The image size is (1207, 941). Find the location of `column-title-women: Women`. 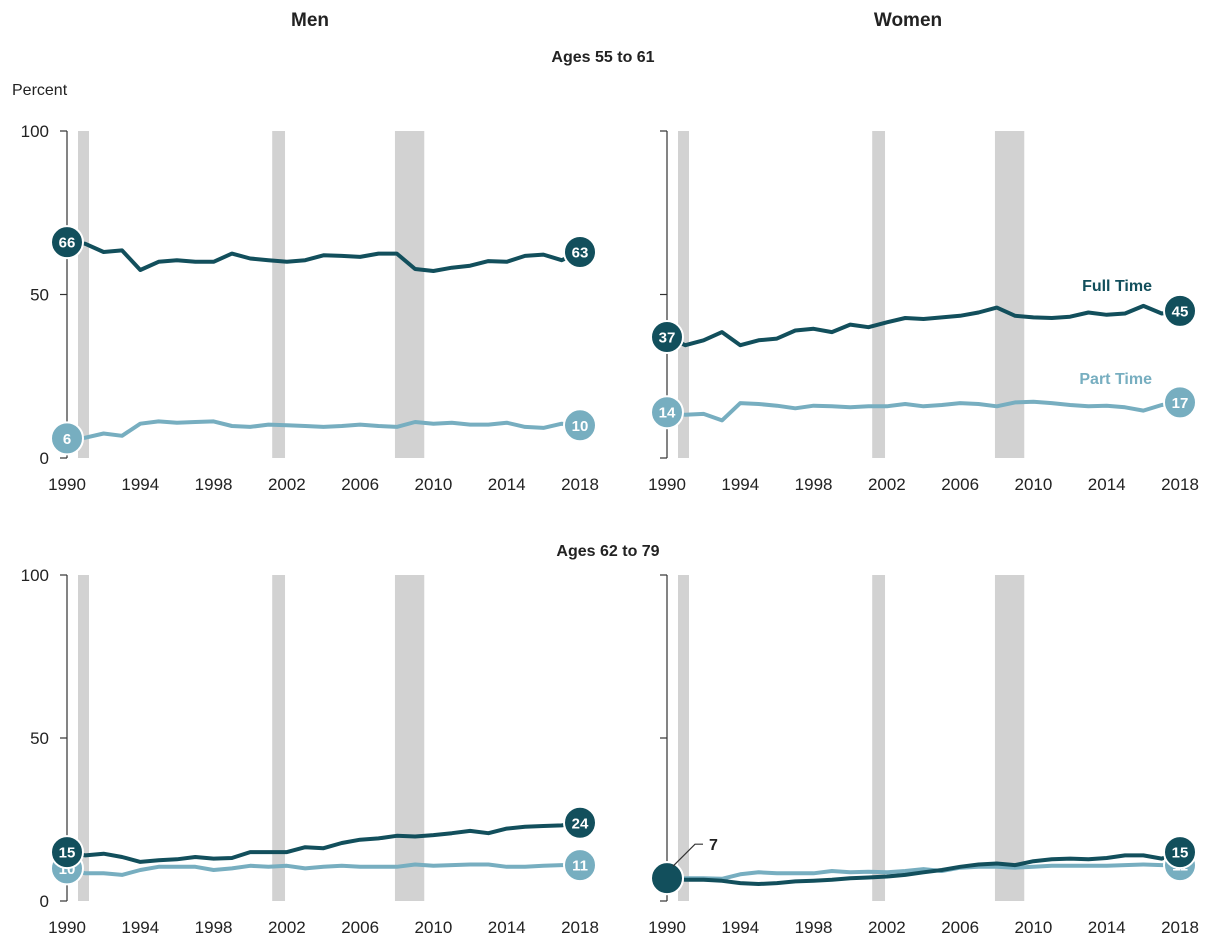

column-title-women: Women is located at coordinates (908, 20).